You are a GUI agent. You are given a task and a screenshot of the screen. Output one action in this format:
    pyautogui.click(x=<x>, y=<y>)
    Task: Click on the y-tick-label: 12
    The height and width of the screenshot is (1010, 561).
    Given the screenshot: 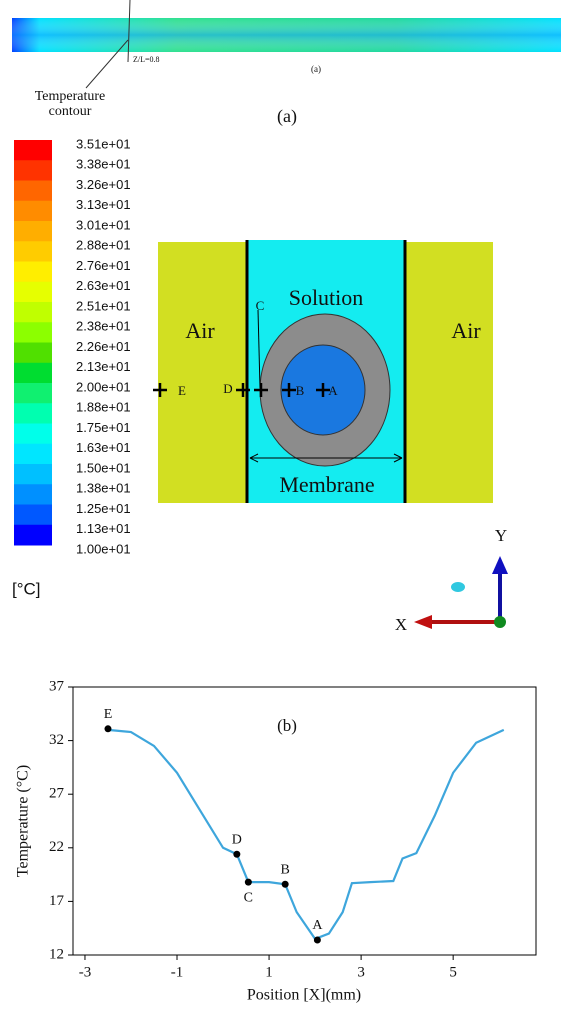 What is the action you would take?
    pyautogui.click(x=56, y=954)
    